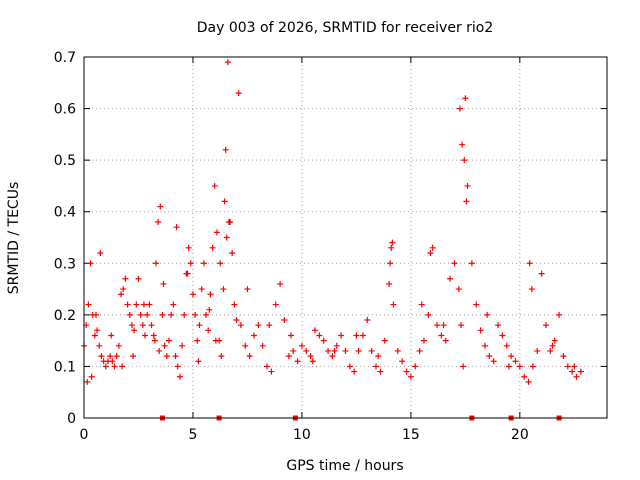 The width and height of the screenshot is (640, 480). What do you see at coordinates (65, 213) in the screenshot?
I see `y-tick-label: 0.4` at bounding box center [65, 213].